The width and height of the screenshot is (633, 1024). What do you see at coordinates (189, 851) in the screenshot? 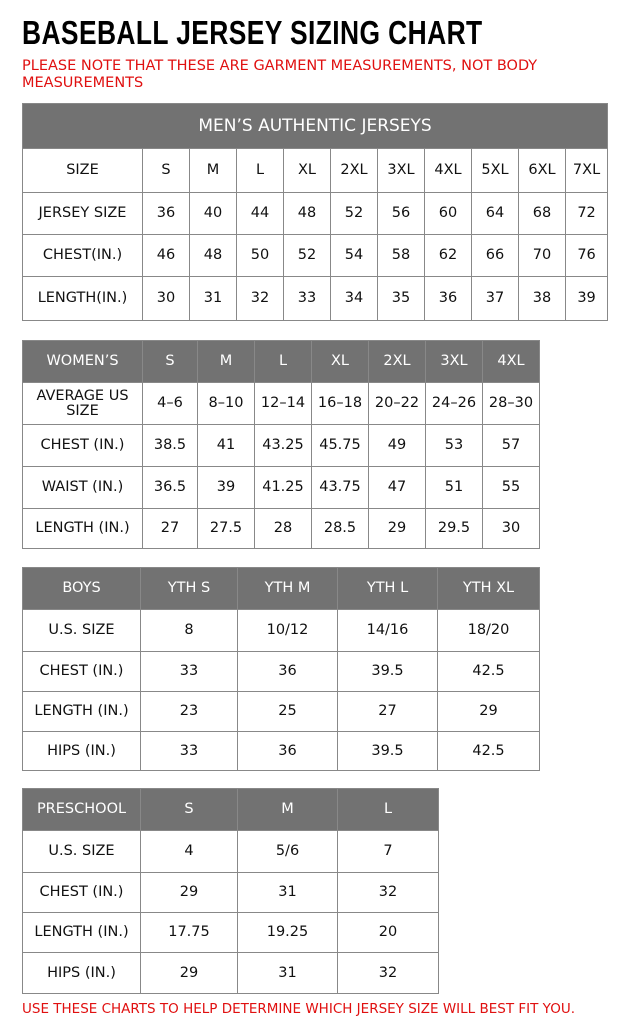
I see `cell: 4` at bounding box center [189, 851].